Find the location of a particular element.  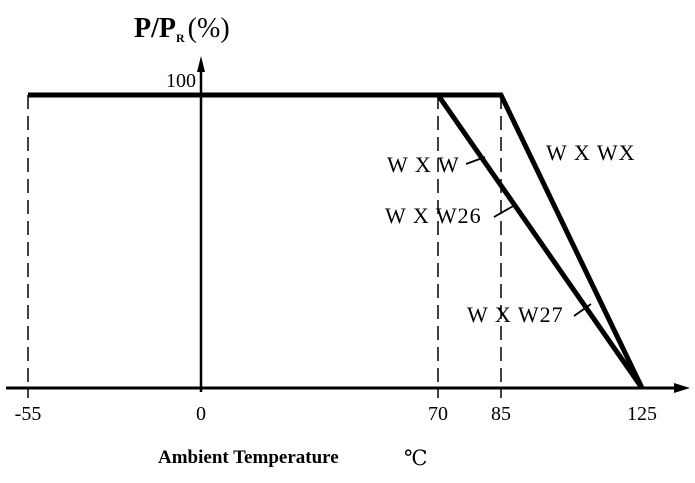

series-label: W X W is located at coordinates (423, 164).